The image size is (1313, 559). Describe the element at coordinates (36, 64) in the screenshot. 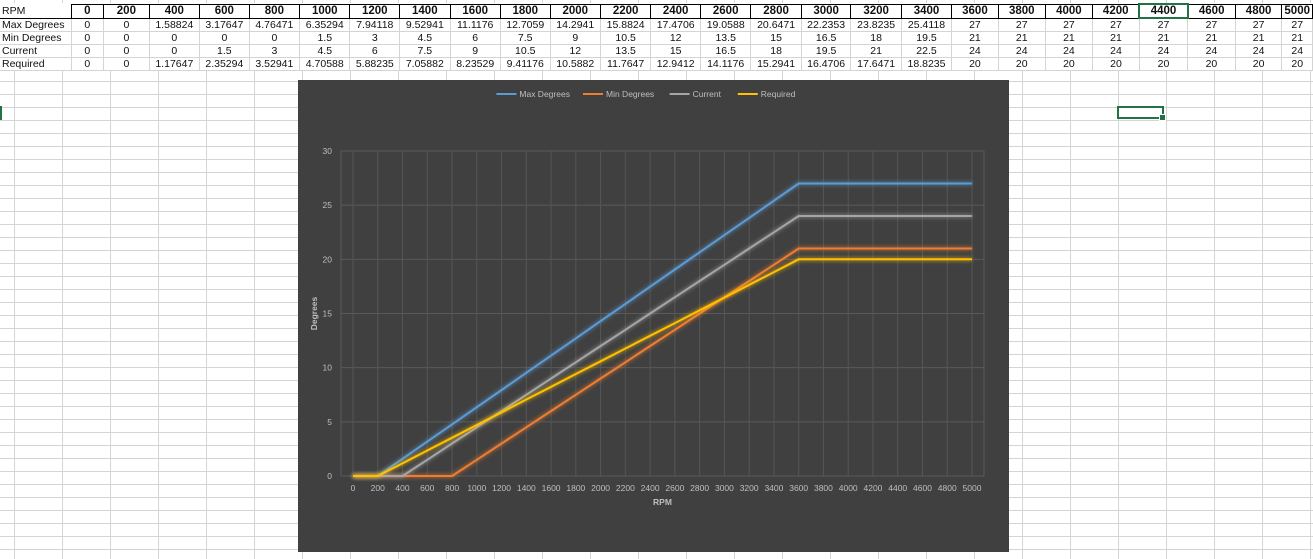

I see `row-label: Required` at that location.